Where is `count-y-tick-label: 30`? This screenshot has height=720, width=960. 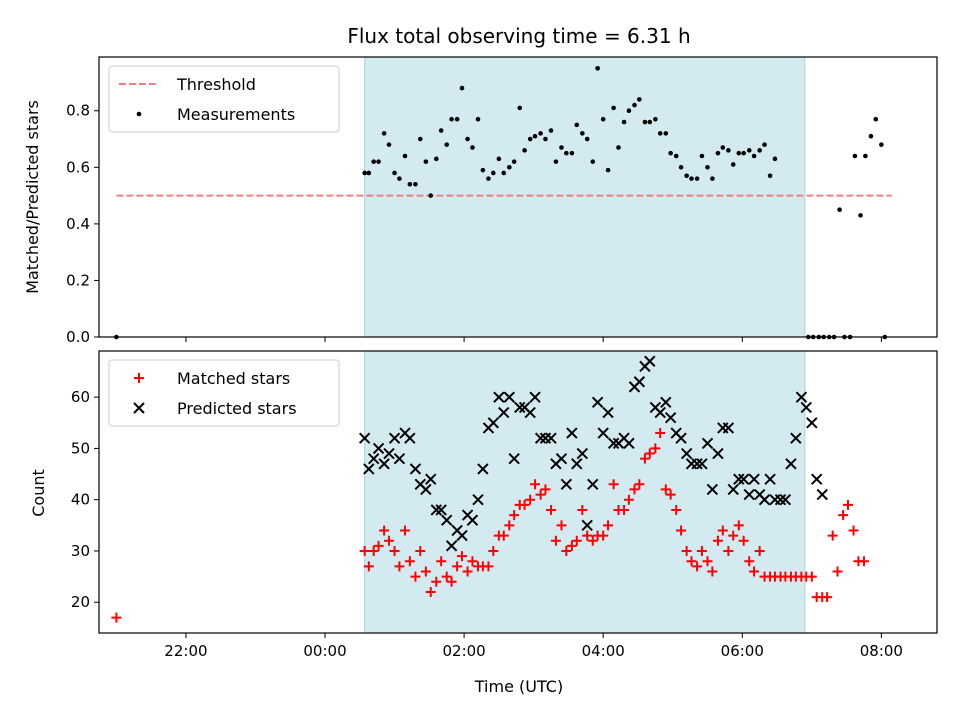
count-y-tick-label: 30 is located at coordinates (80, 551).